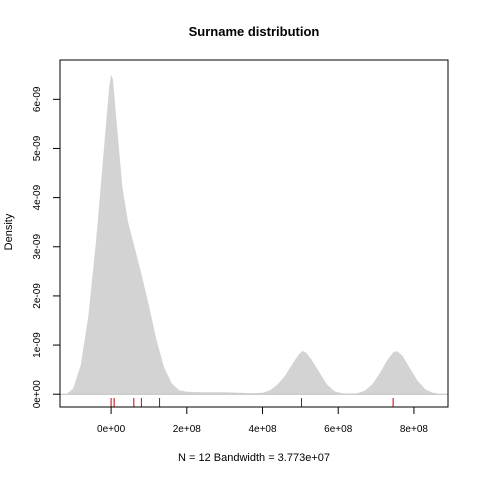 This screenshot has width=480, height=480. Describe the element at coordinates (9, 231) in the screenshot. I see `y-axis-label: Density` at that location.